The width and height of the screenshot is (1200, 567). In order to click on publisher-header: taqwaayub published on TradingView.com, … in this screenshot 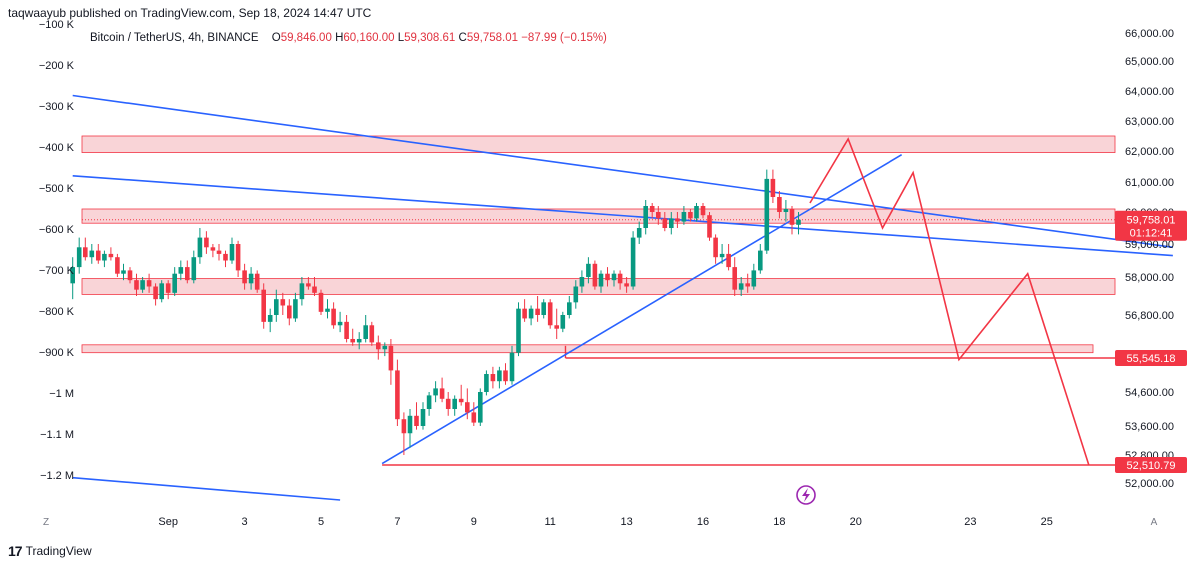, I will do `click(190, 13)`.